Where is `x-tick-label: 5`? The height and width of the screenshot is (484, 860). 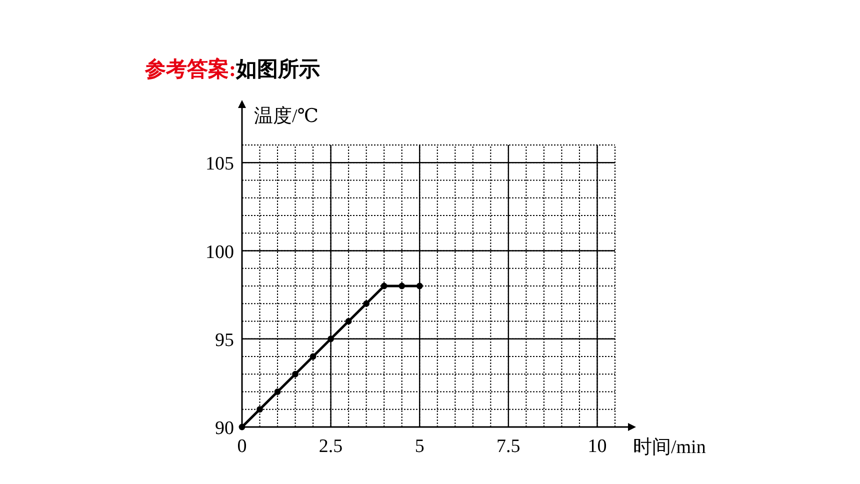
x-tick-label: 5 is located at coordinates (419, 446).